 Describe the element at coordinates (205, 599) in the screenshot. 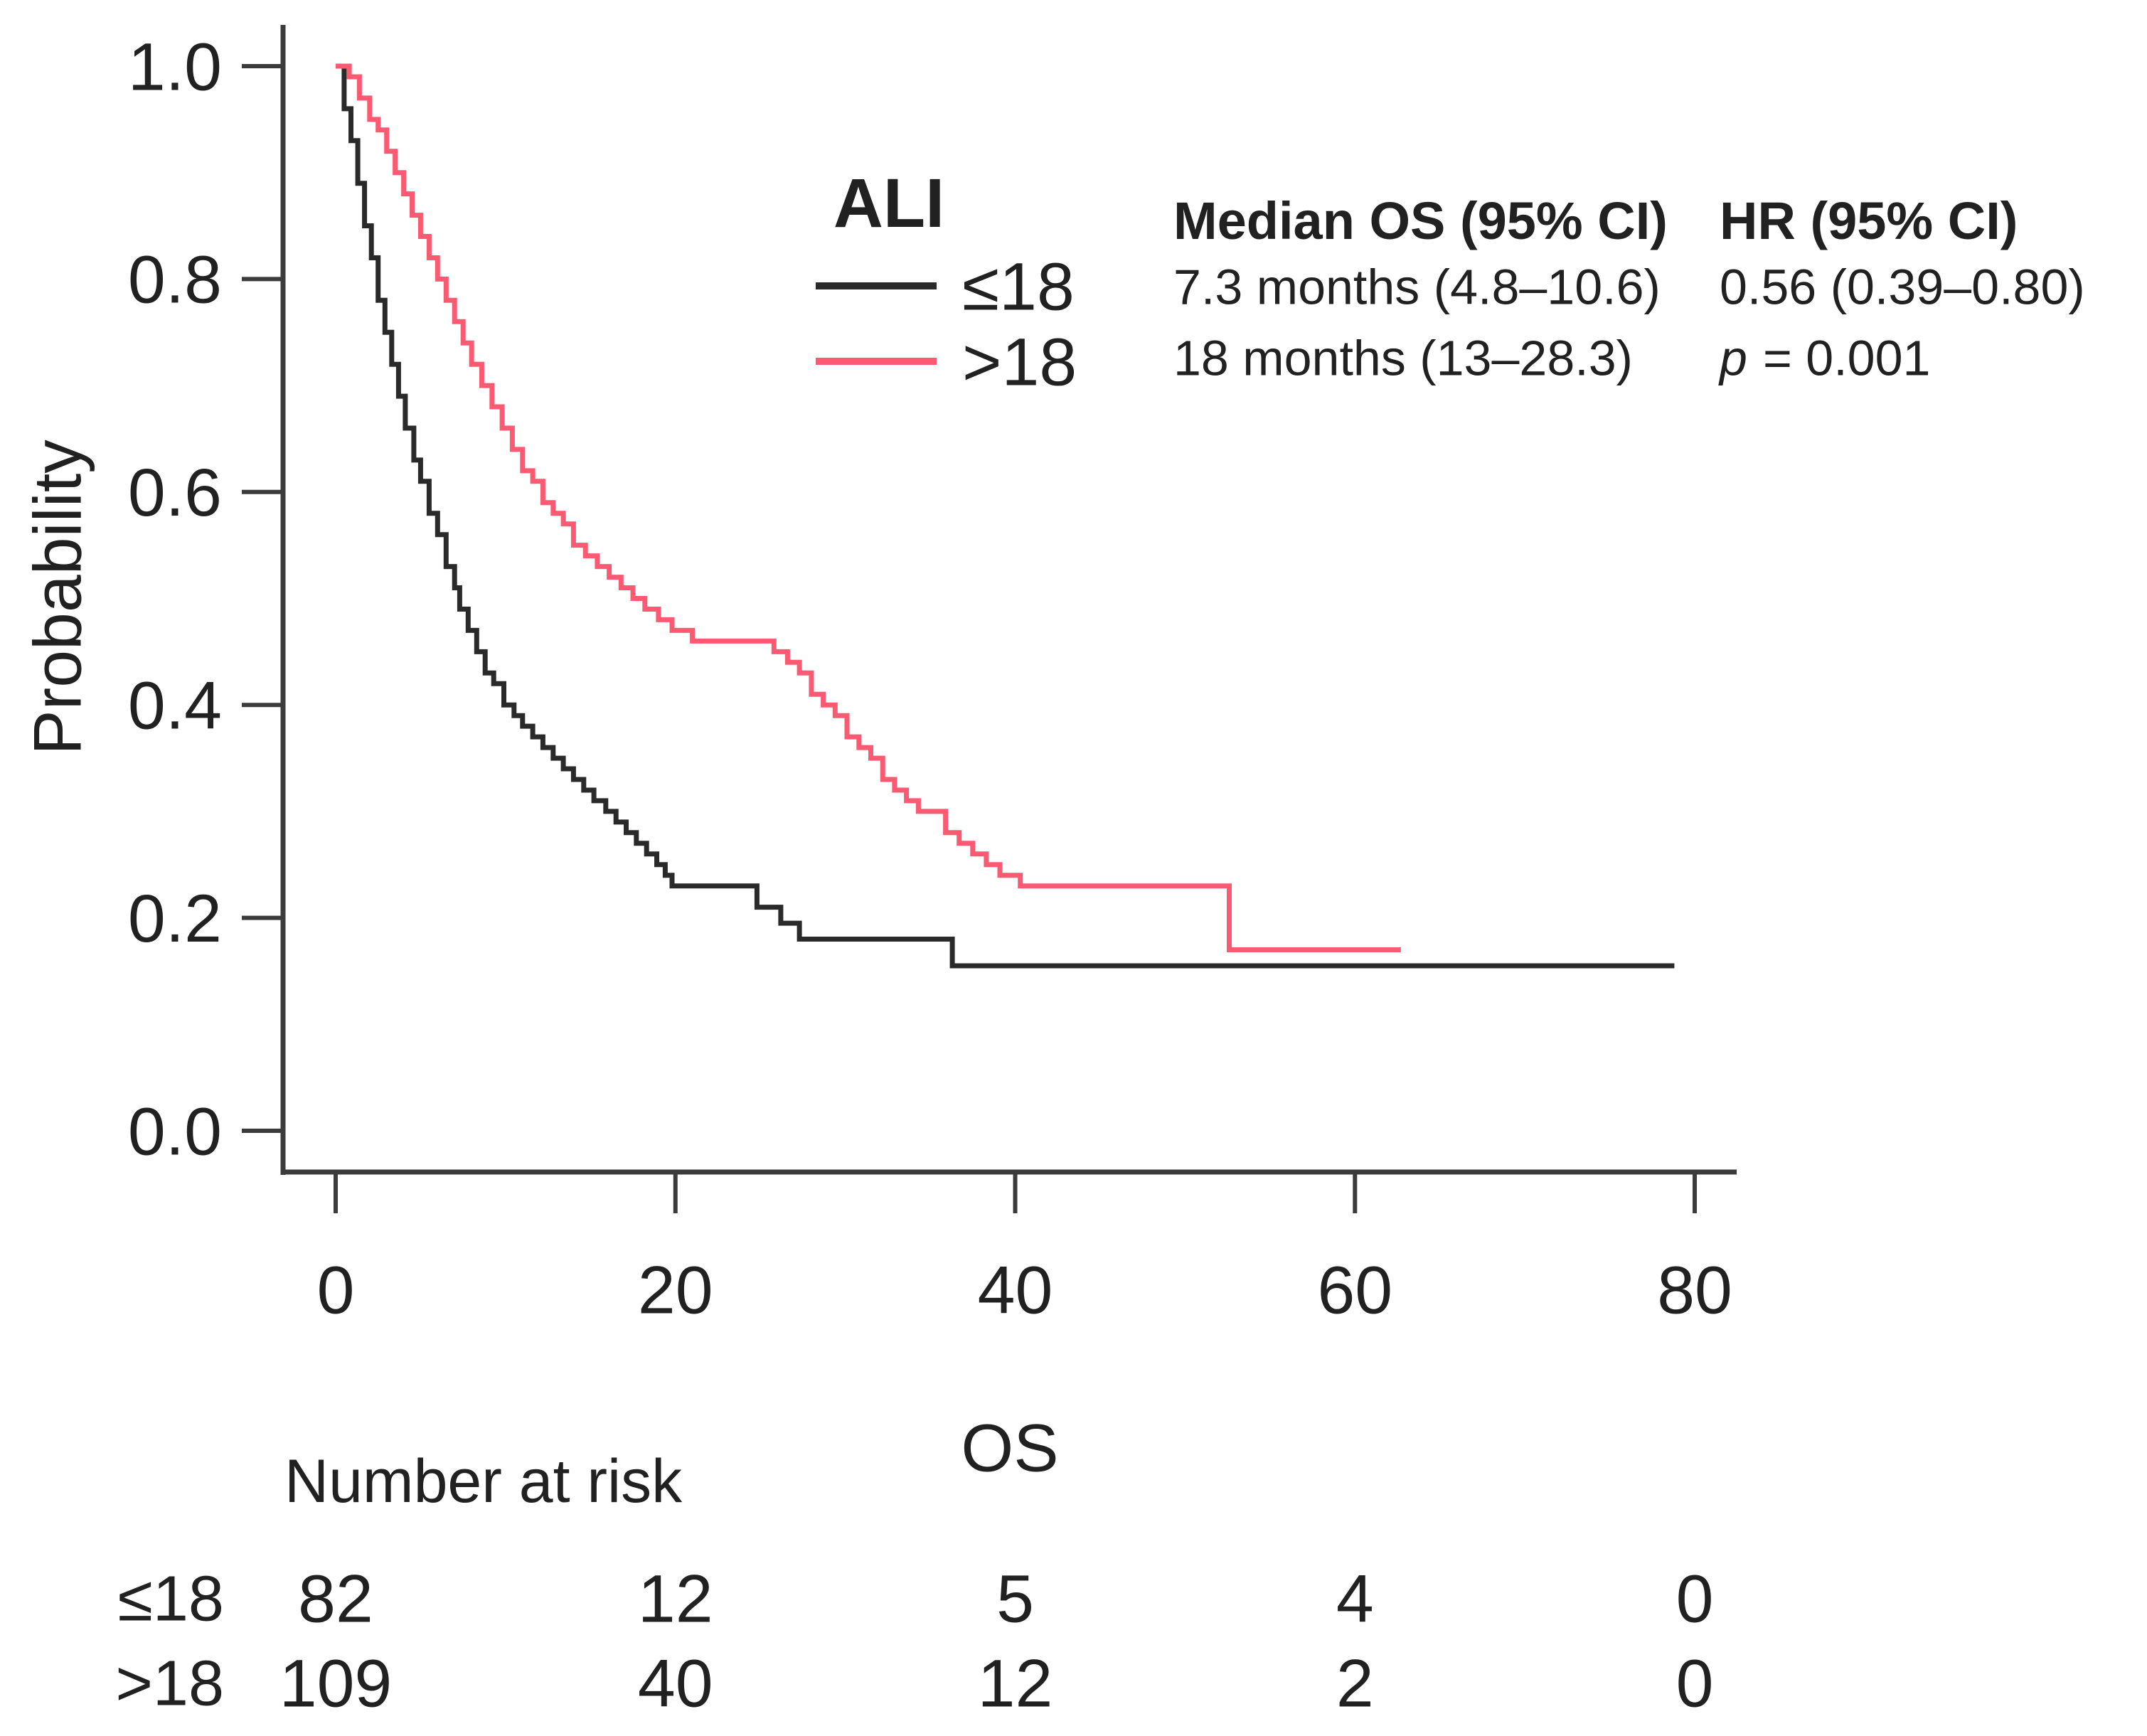

I see `y-axis-ticks: 1.0 0.8 0.6 0.4 0.2 0.0` at that location.